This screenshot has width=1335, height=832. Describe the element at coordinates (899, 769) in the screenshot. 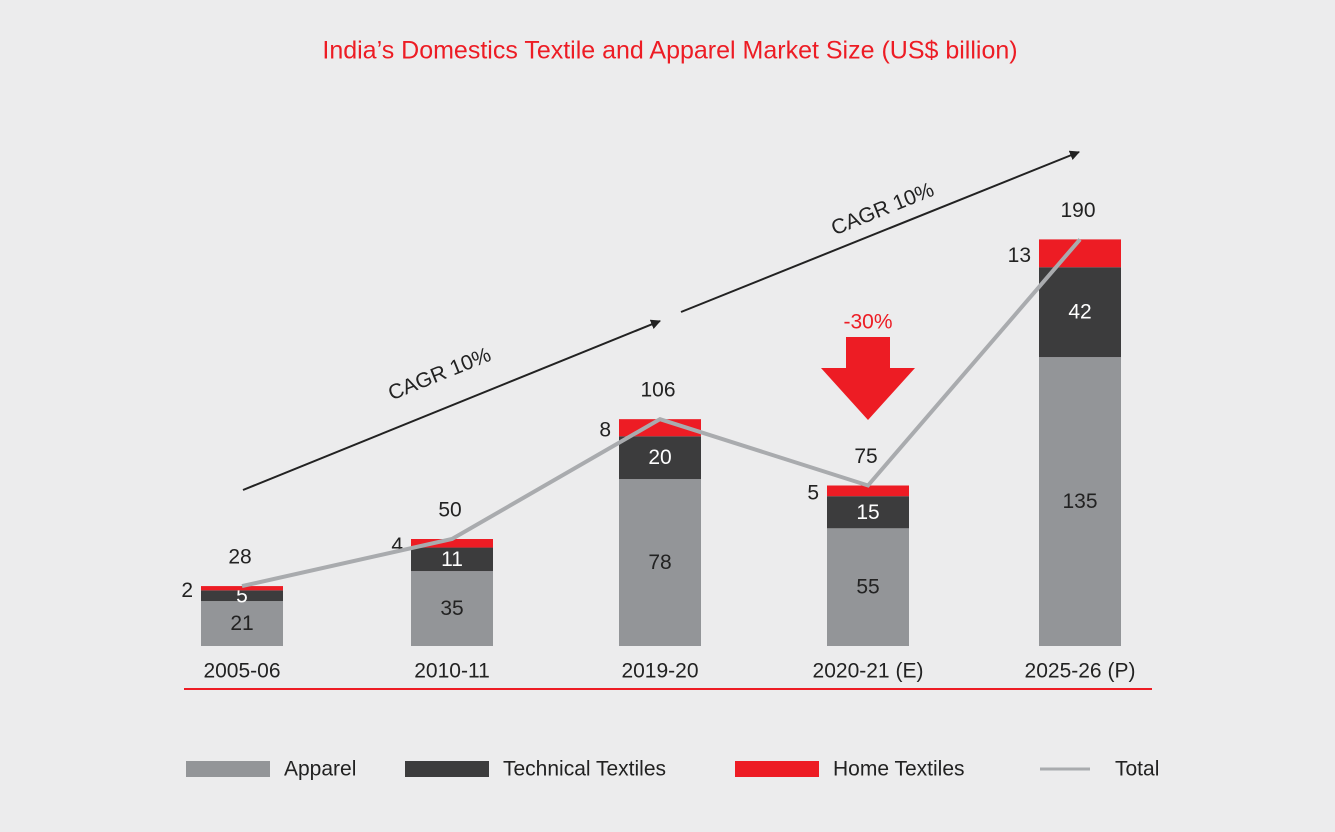

I see `legend-label: Home Textiles` at that location.